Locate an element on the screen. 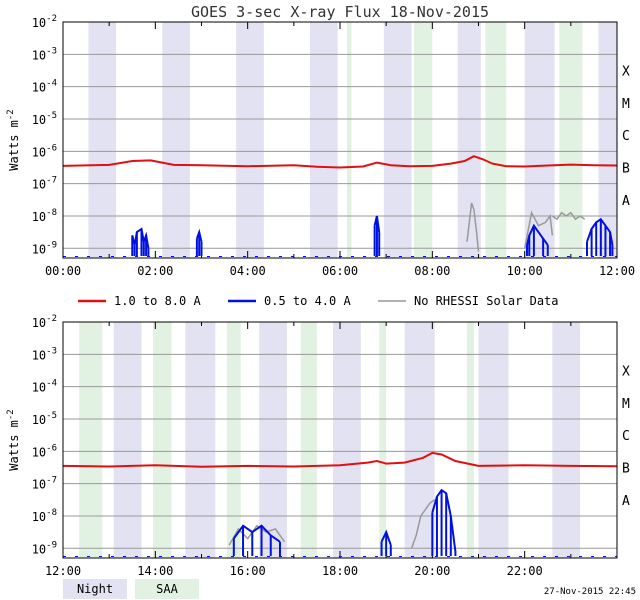 The image size is (640, 600). x-tick-label: 06:00 is located at coordinates (340, 271).